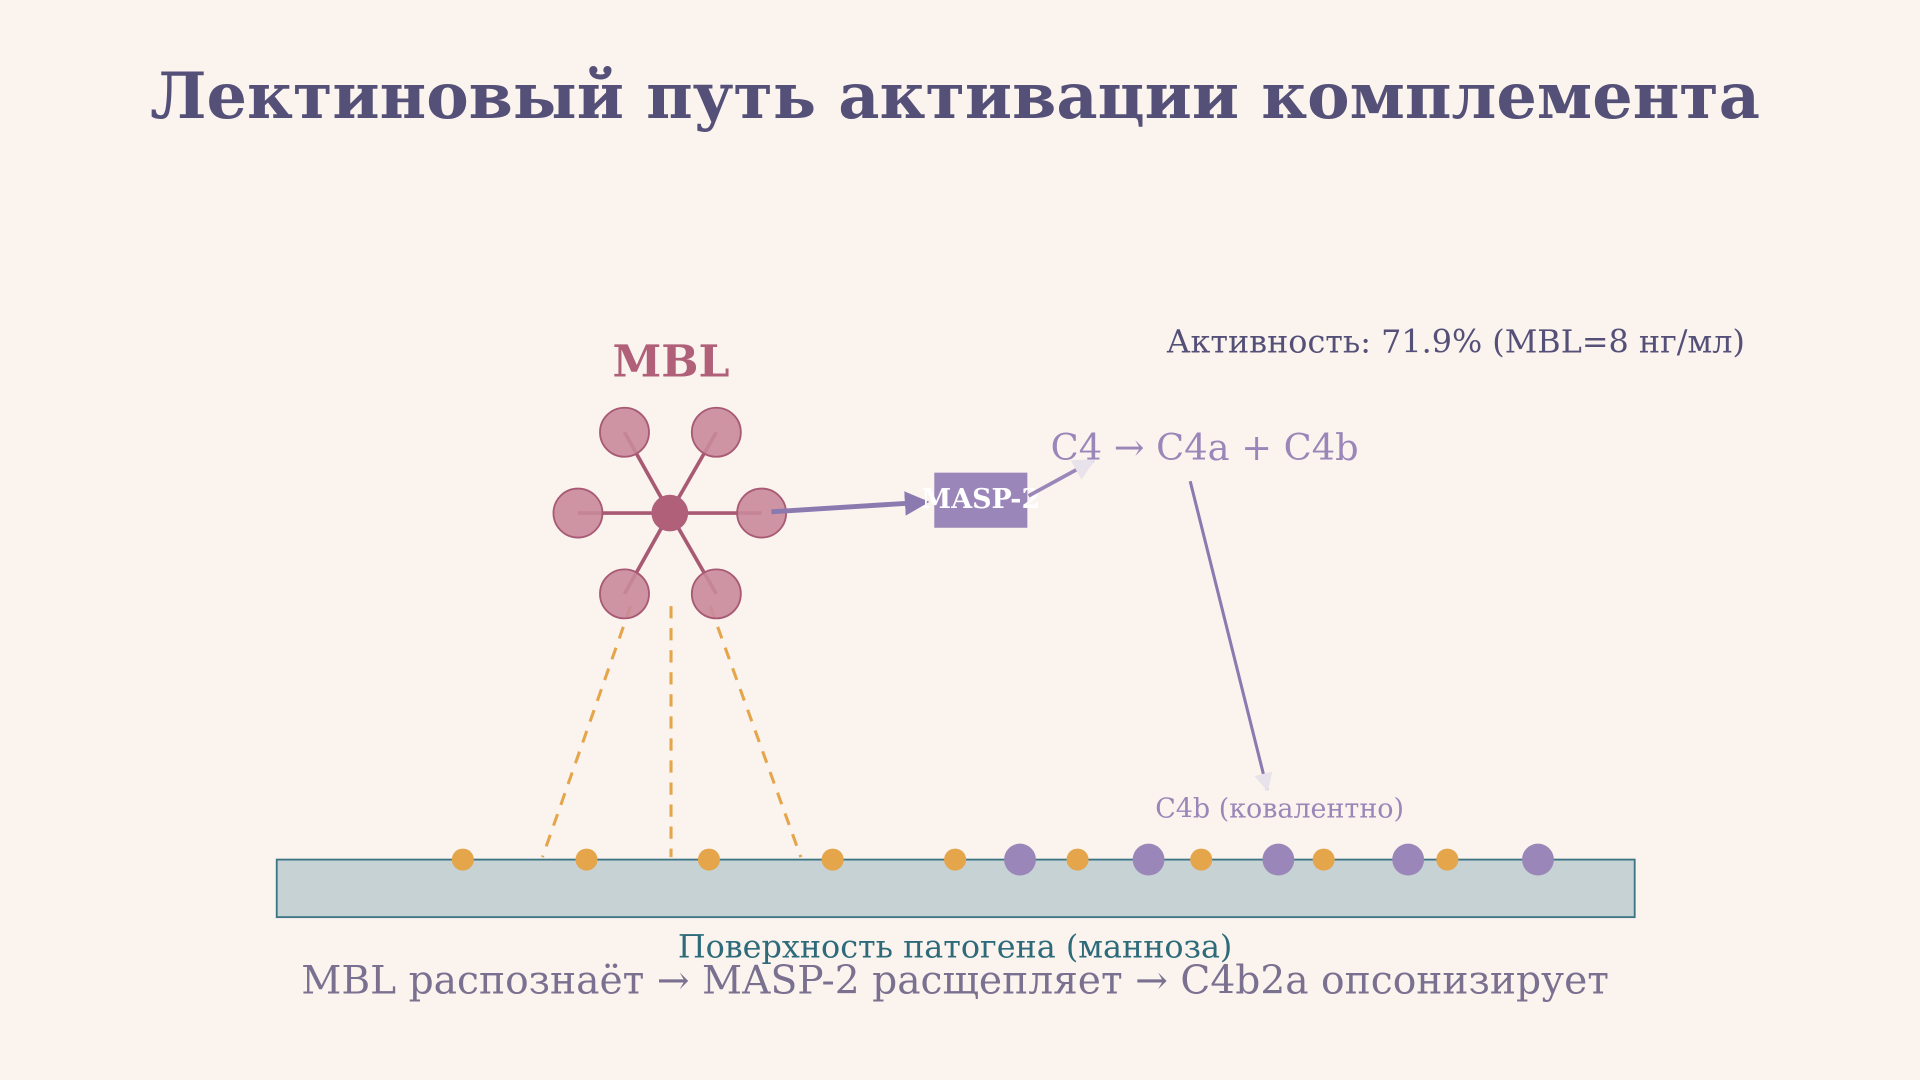 This screenshot has width=1920, height=1080. What do you see at coordinates (955, 946) in the screenshot?
I see `surface-label: Поверхность патогена (манноза)` at bounding box center [955, 946].